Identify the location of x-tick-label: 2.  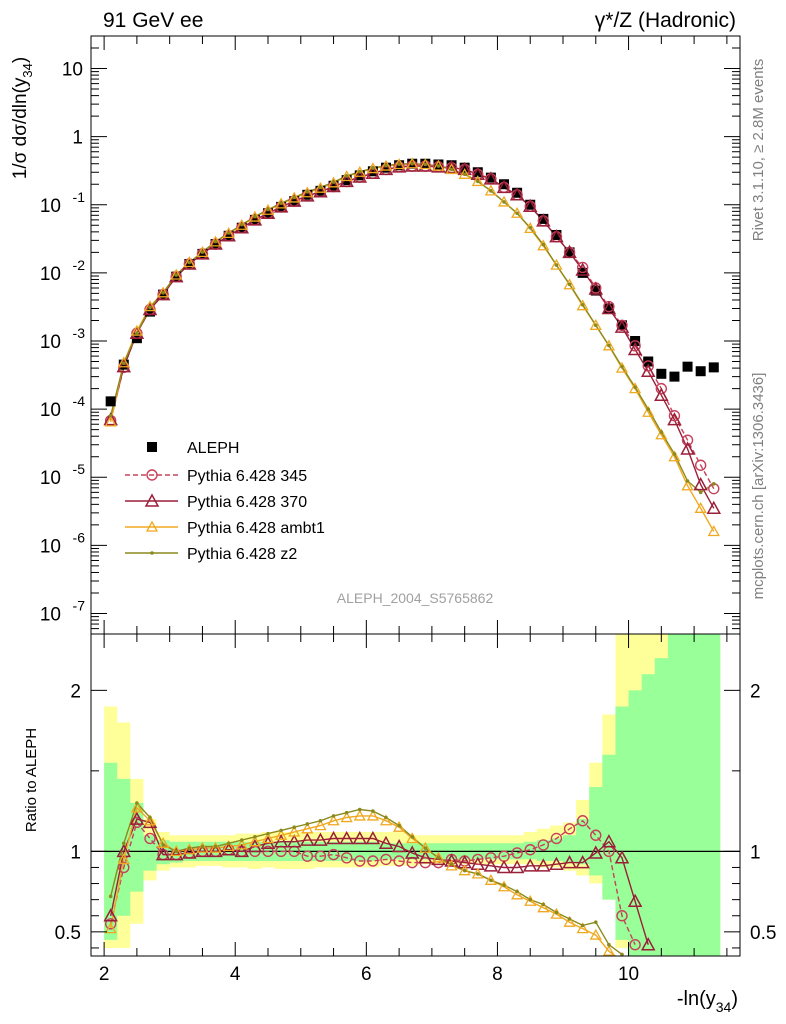
(104, 974).